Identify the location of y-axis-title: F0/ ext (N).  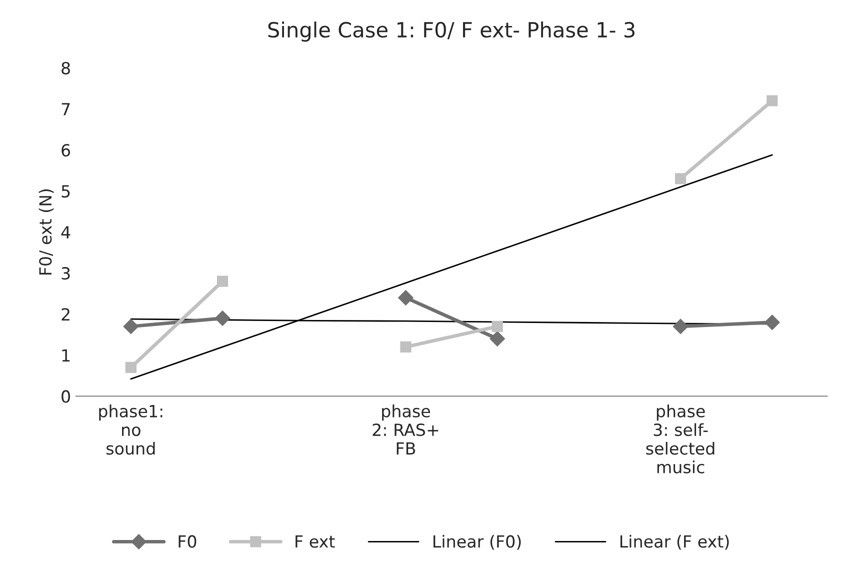
(46, 232).